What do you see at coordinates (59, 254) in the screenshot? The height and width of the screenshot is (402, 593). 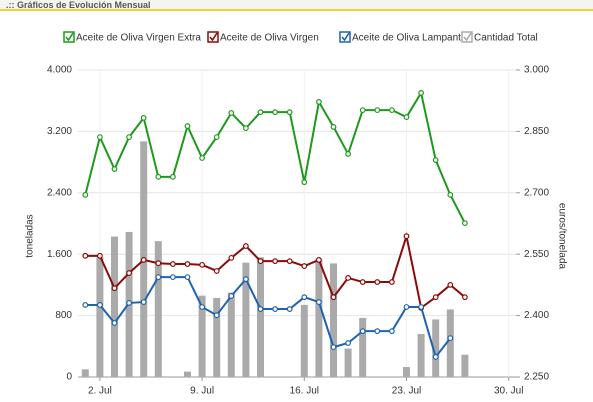 I see `y-tick-label: 1.600` at bounding box center [59, 254].